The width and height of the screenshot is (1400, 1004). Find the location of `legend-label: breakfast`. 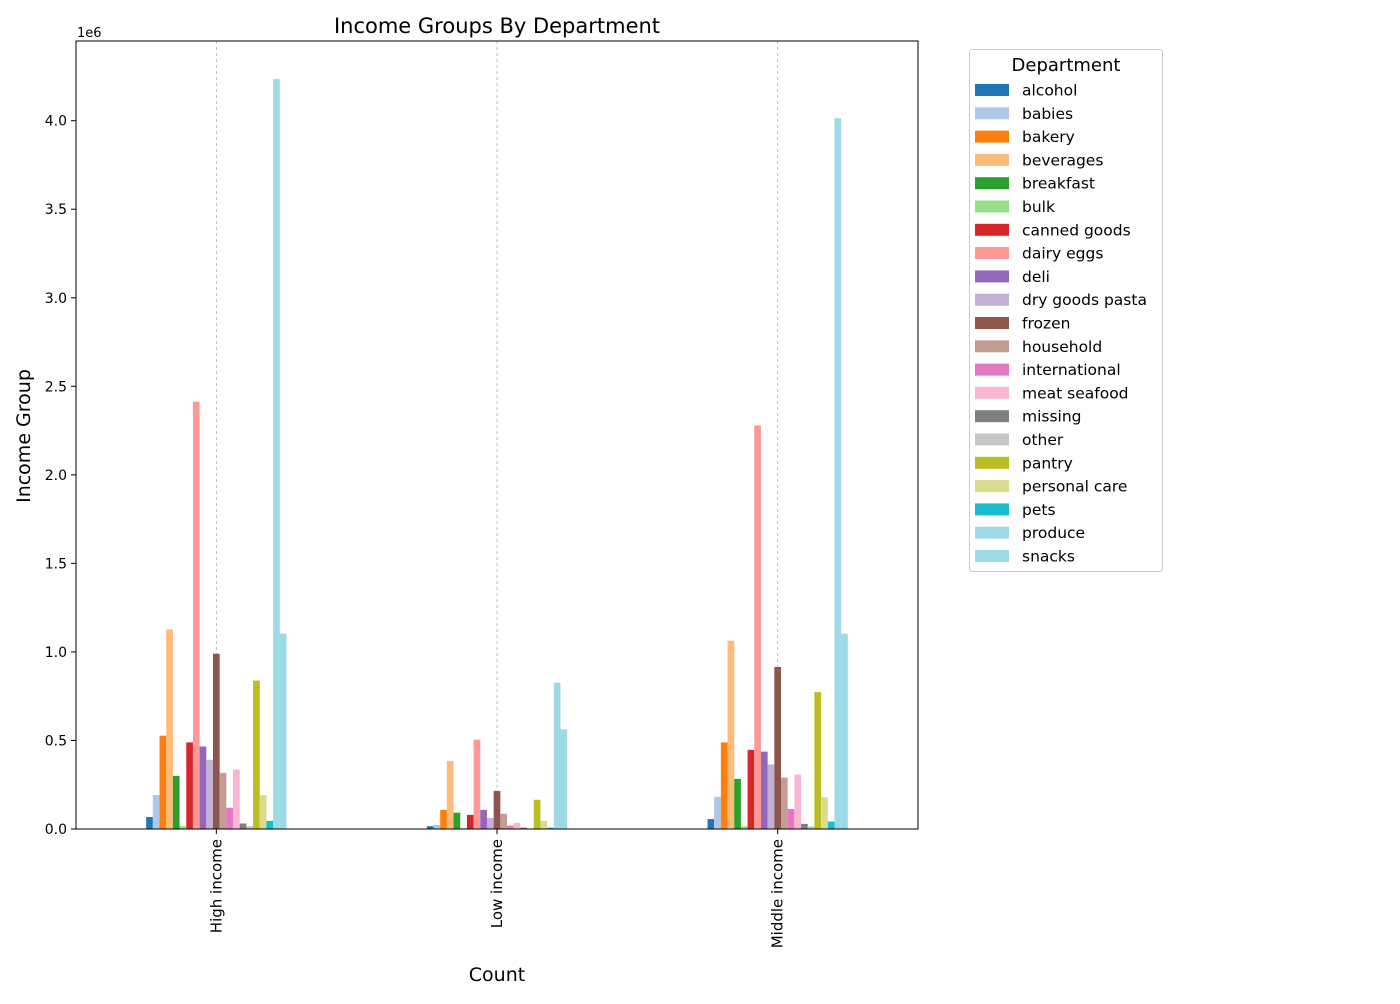

legend-label: breakfast is located at coordinates (1058, 184).